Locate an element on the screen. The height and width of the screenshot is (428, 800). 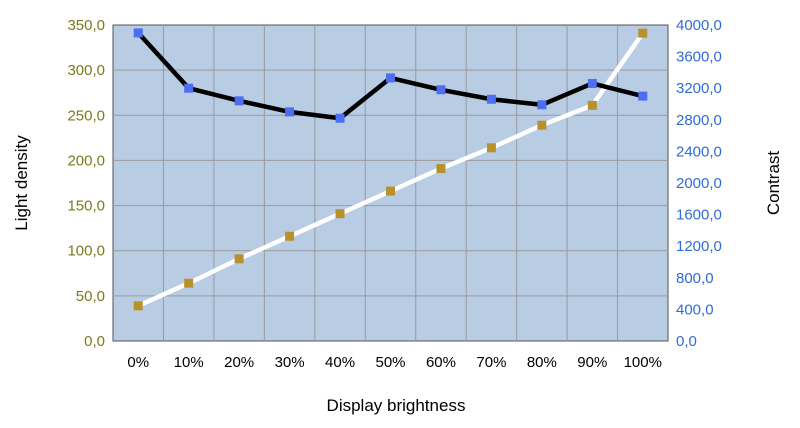
x-tick-label: 100% is located at coordinates (643, 362).